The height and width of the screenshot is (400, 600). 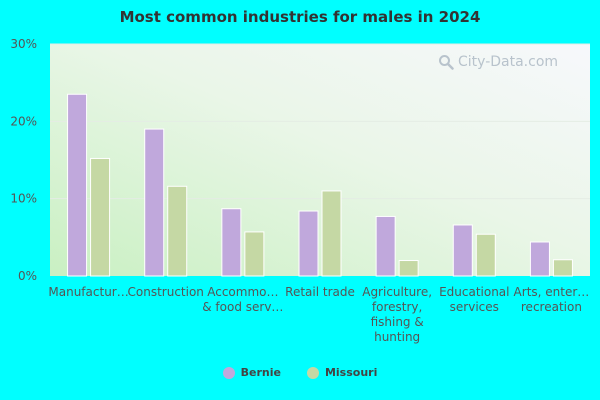 I want to click on watermark: City-Data.com, so click(x=498, y=62).